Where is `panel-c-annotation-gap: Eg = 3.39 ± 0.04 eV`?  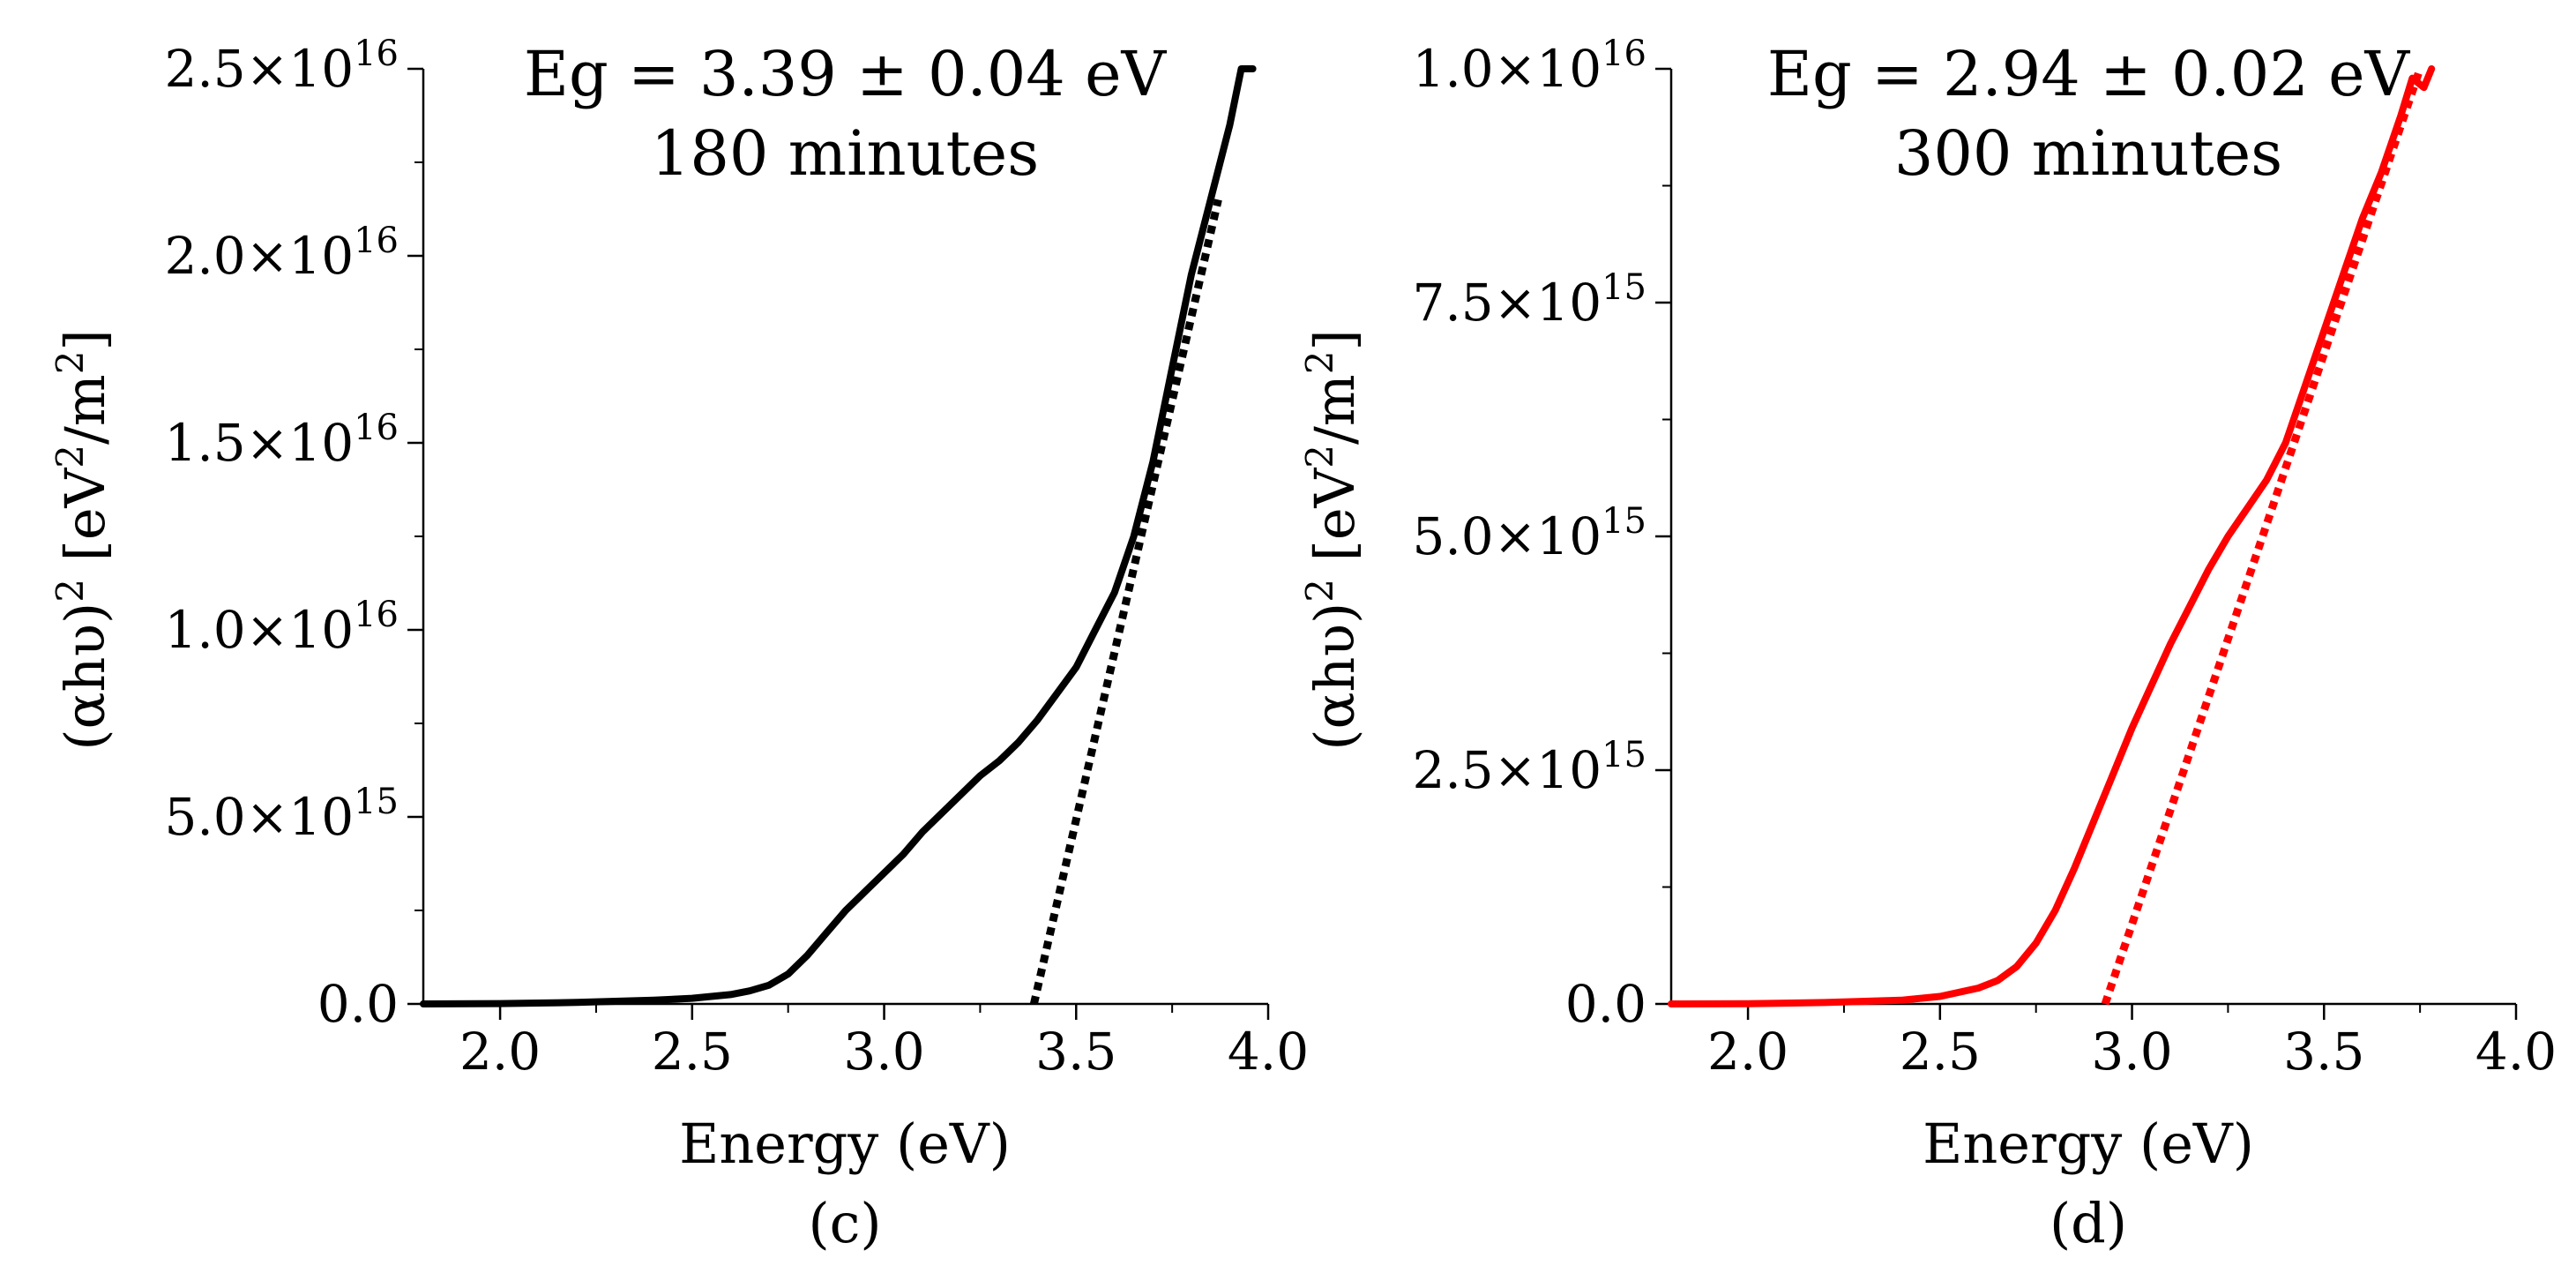
panel-c-annotation-gap: Eg = 3.39 ± 0.04 eV is located at coordinates (846, 74).